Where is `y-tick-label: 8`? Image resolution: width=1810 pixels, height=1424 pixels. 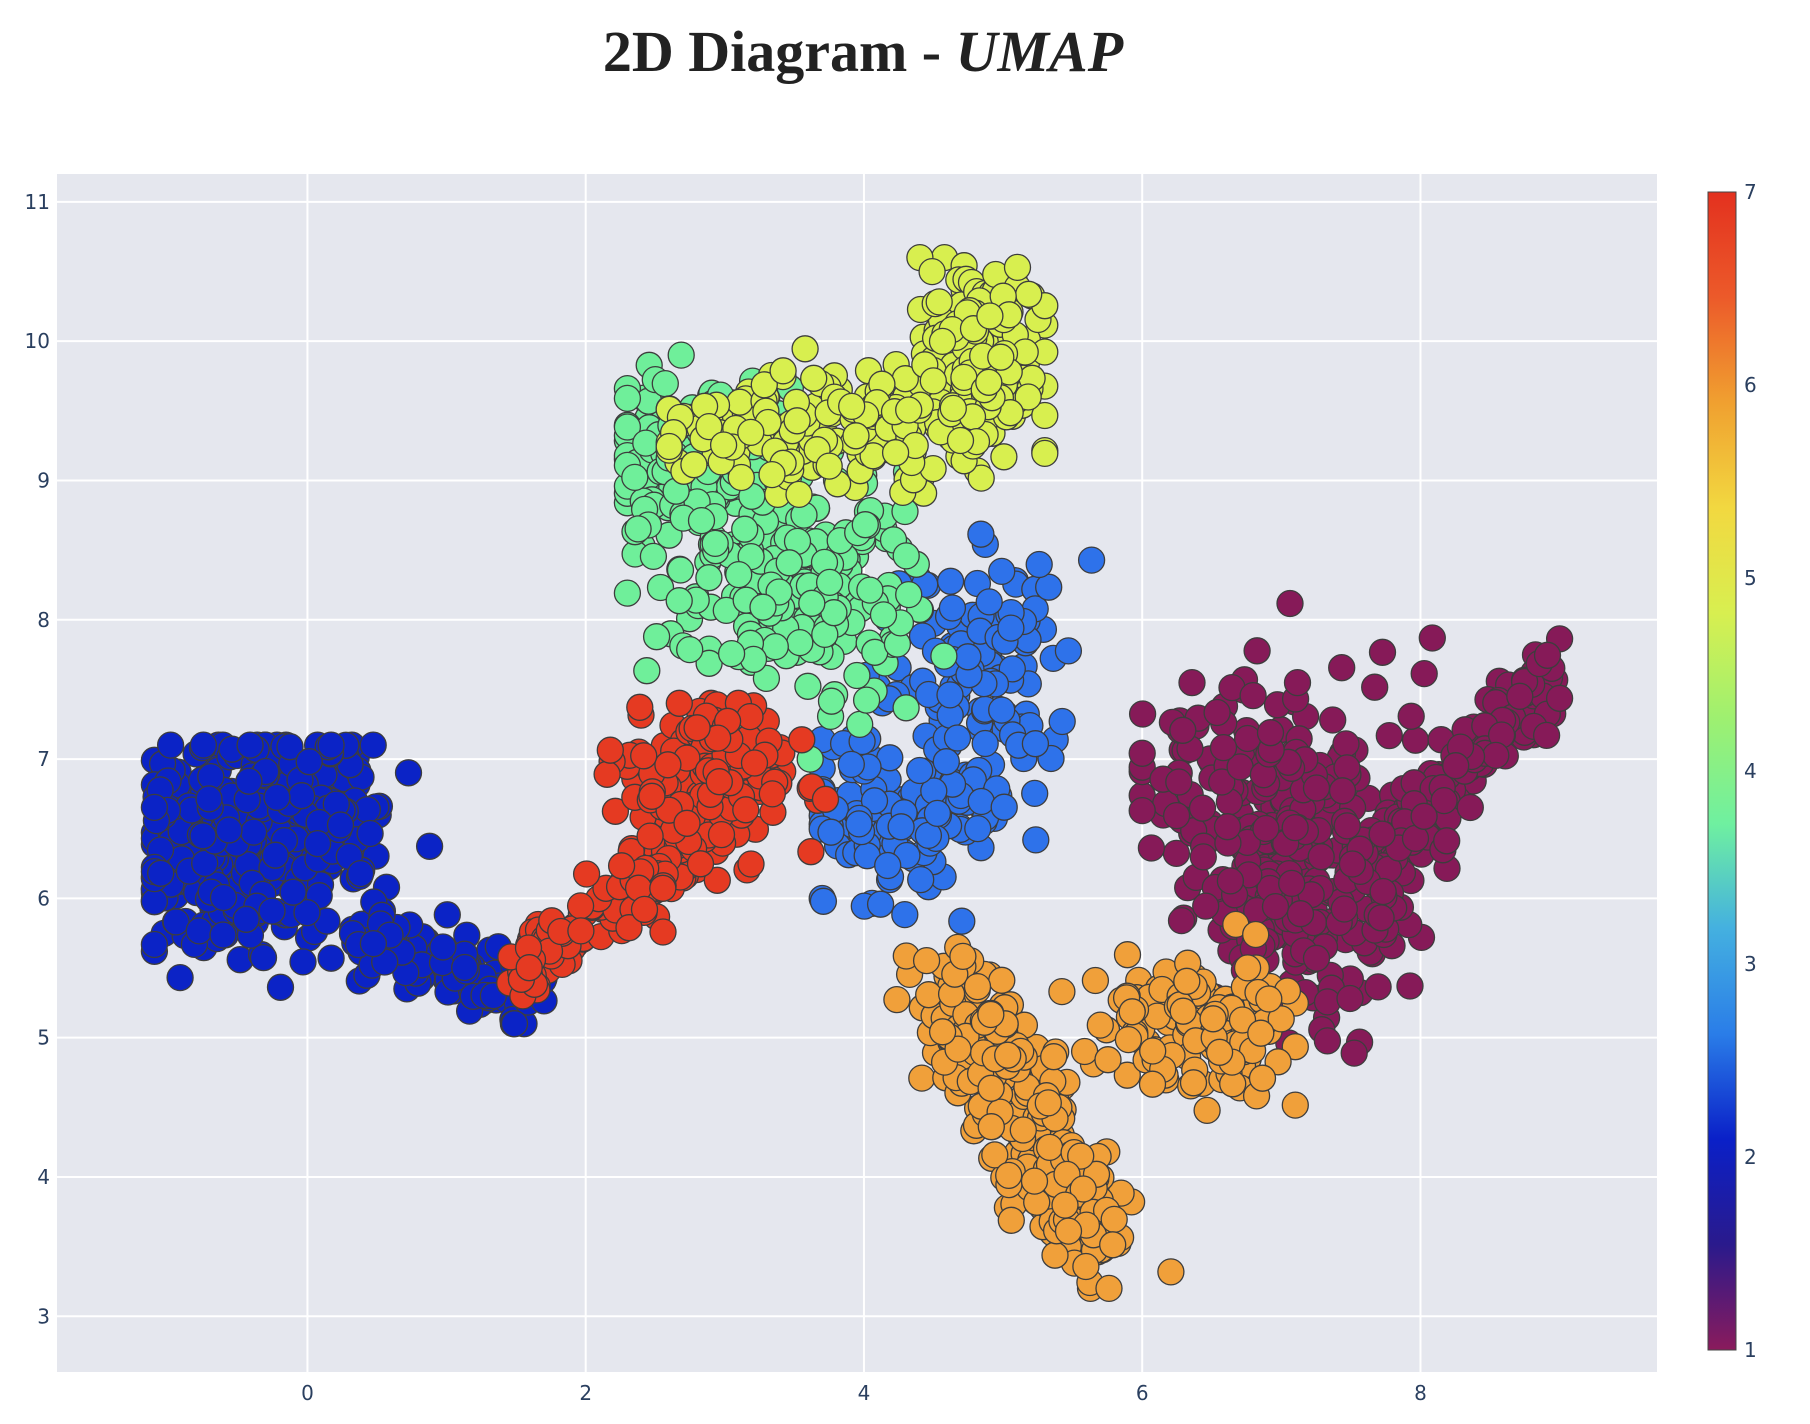
y-tick-label: 8 is located at coordinates (43, 620).